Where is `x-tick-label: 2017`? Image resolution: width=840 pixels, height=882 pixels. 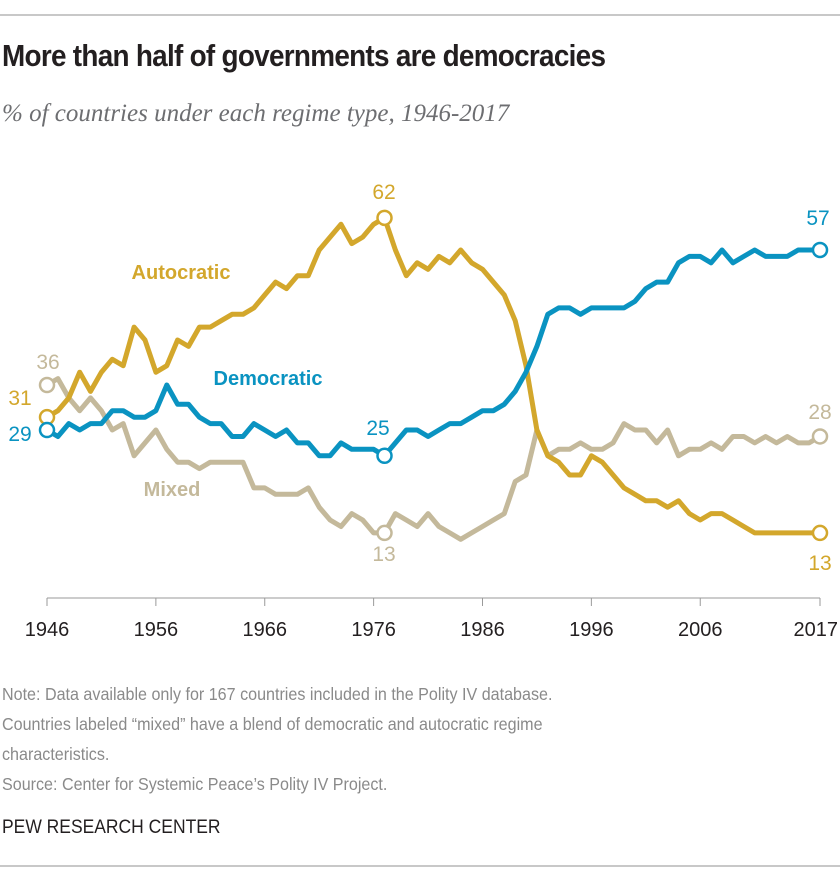
x-tick-label: 2017 is located at coordinates (816, 630).